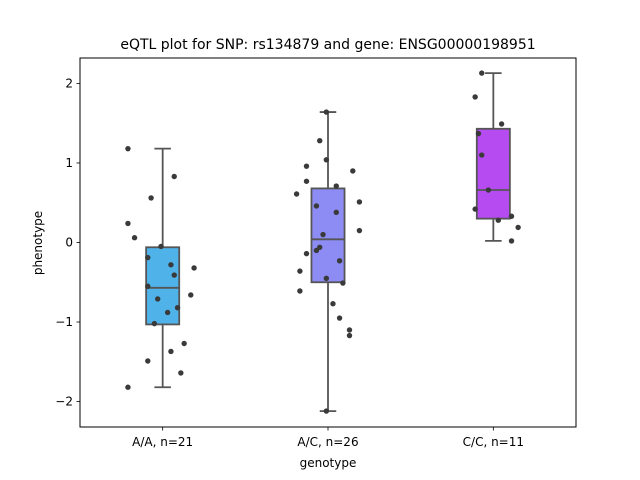 This screenshot has height=480, width=640. I want to click on y-tick-label: 0, so click(69, 243).